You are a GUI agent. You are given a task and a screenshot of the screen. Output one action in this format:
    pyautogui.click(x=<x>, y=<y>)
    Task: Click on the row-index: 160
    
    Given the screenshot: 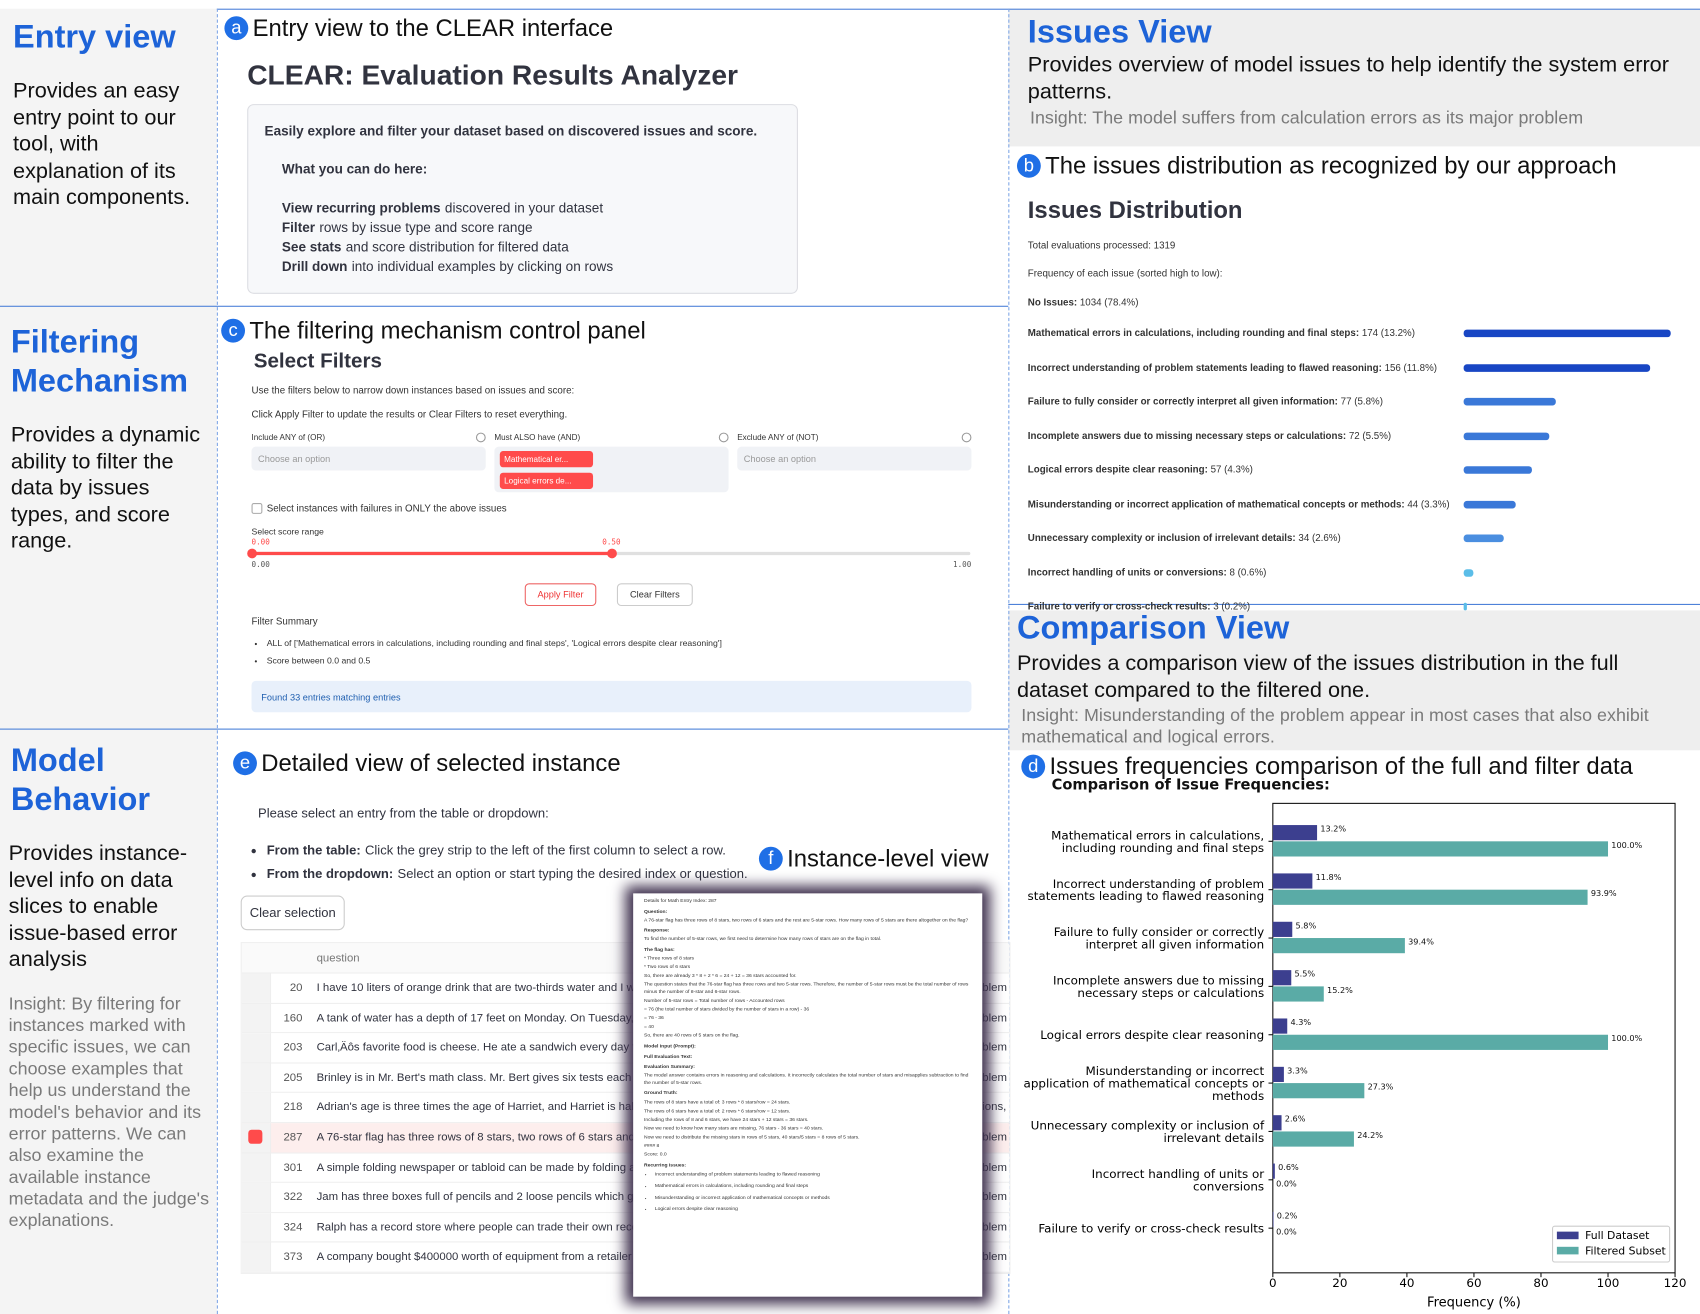 What is the action you would take?
    pyautogui.click(x=293, y=1018)
    